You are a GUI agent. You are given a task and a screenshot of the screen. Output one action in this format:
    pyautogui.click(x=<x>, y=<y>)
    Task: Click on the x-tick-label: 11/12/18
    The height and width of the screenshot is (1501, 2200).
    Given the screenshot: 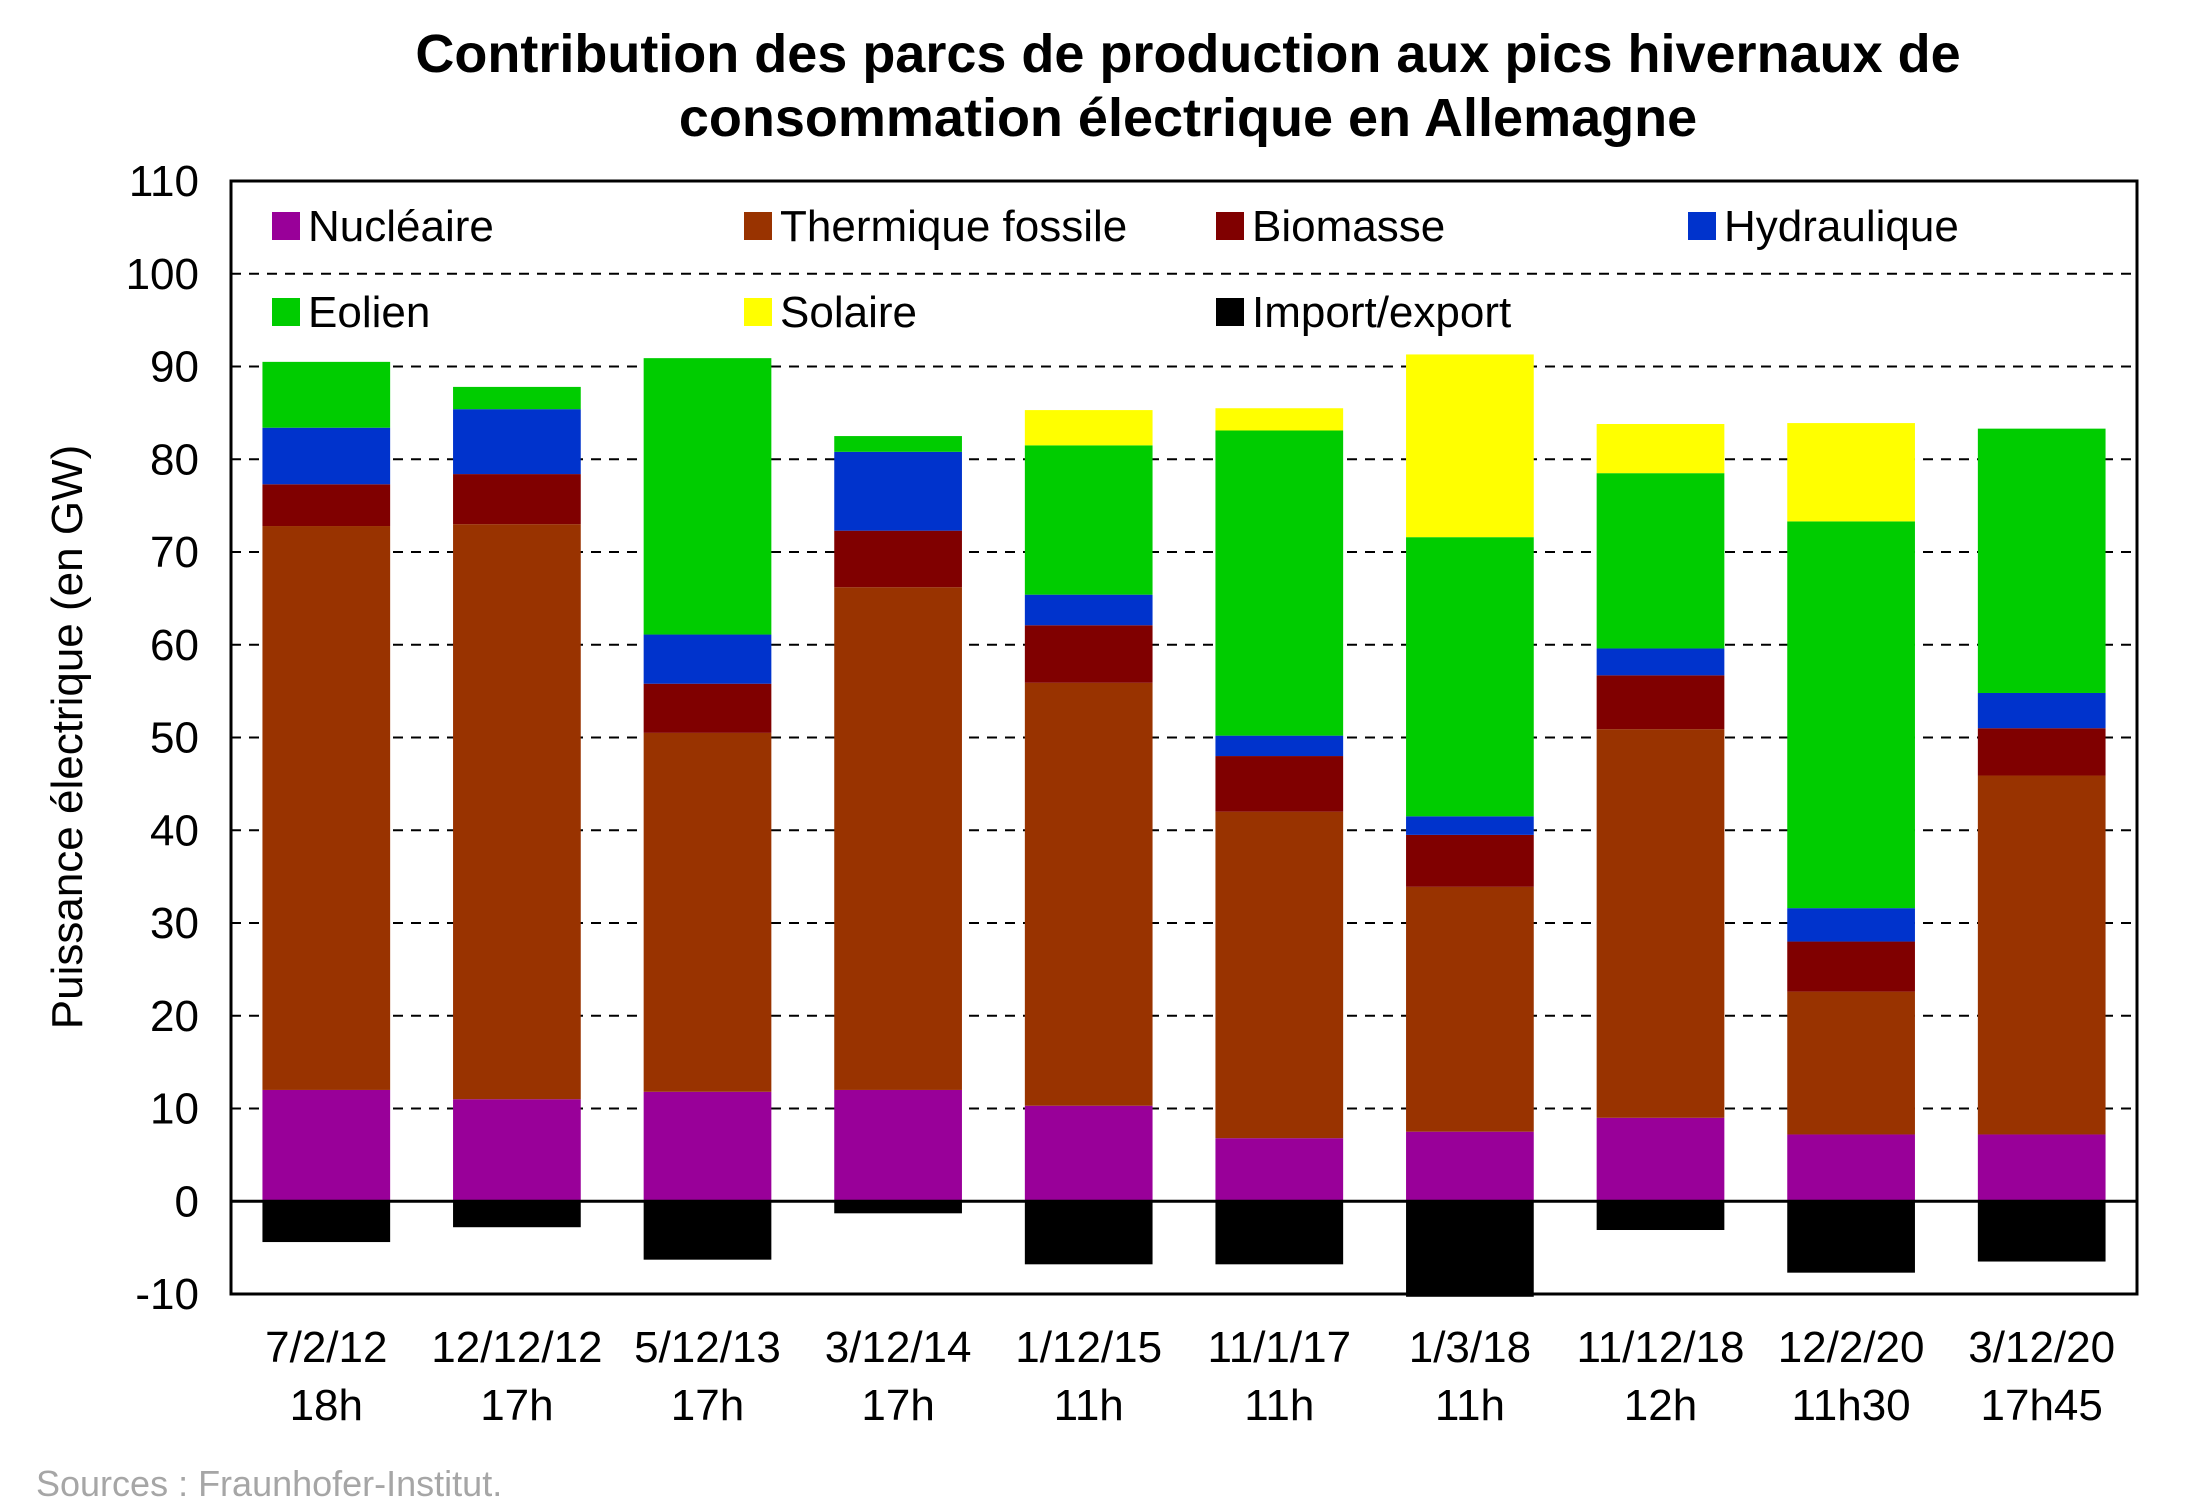 What is the action you would take?
    pyautogui.click(x=1660, y=1347)
    